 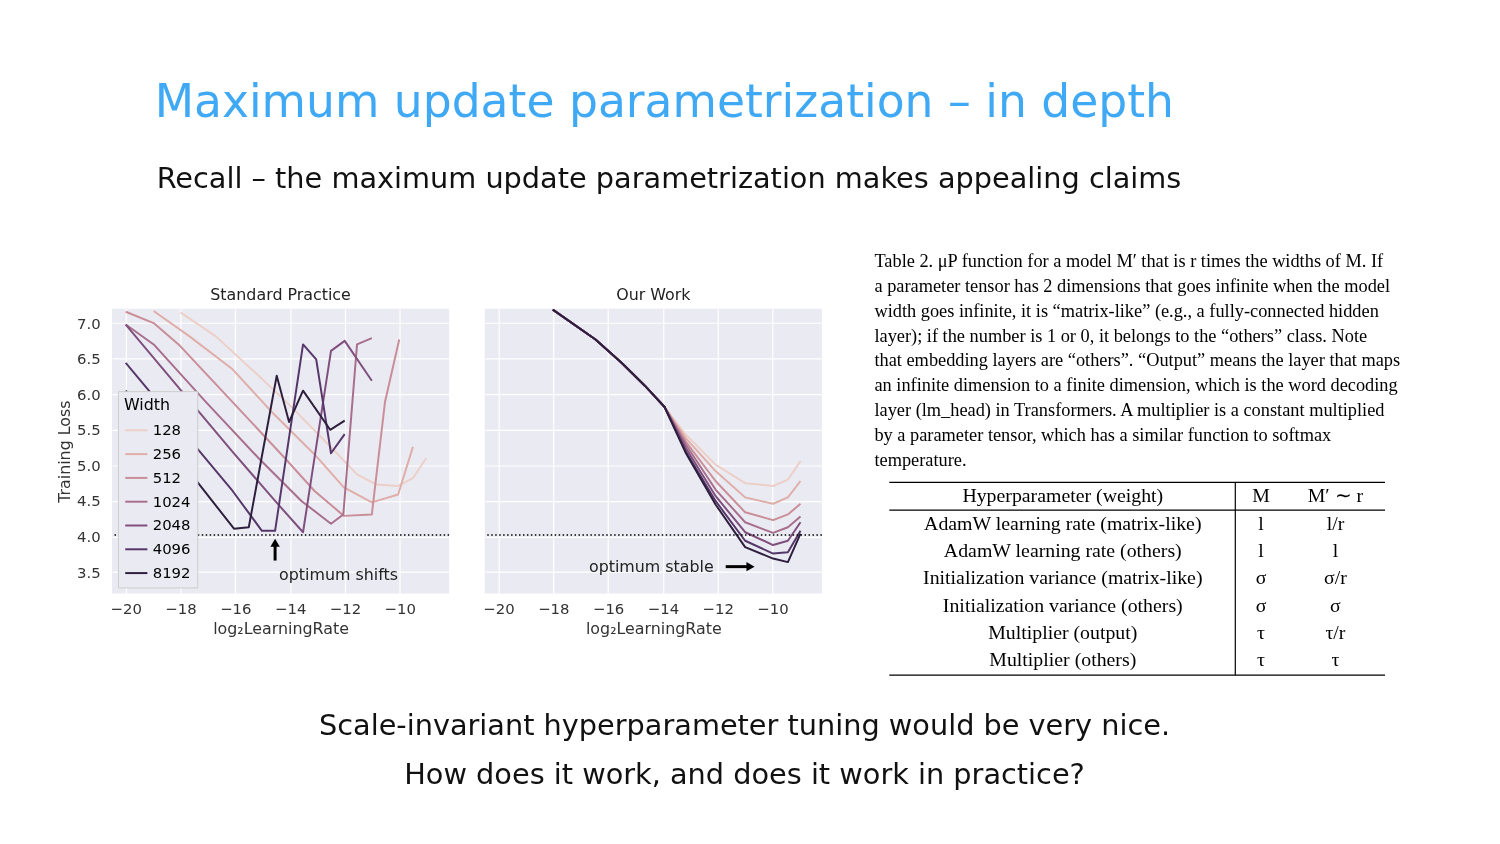 What do you see at coordinates (167, 454) in the screenshot?
I see `legend-label: 256` at bounding box center [167, 454].